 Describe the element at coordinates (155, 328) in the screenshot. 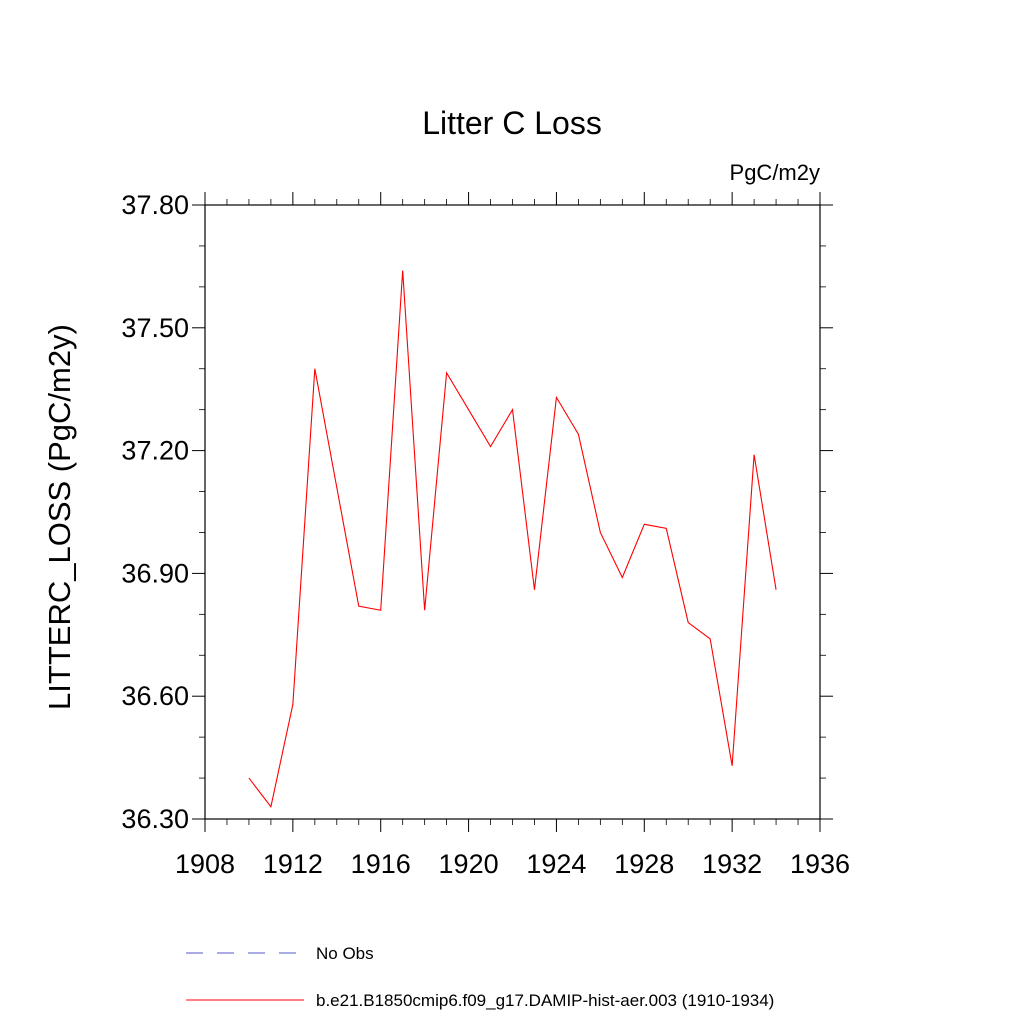

I see `y-tick-label: 37.50` at that location.